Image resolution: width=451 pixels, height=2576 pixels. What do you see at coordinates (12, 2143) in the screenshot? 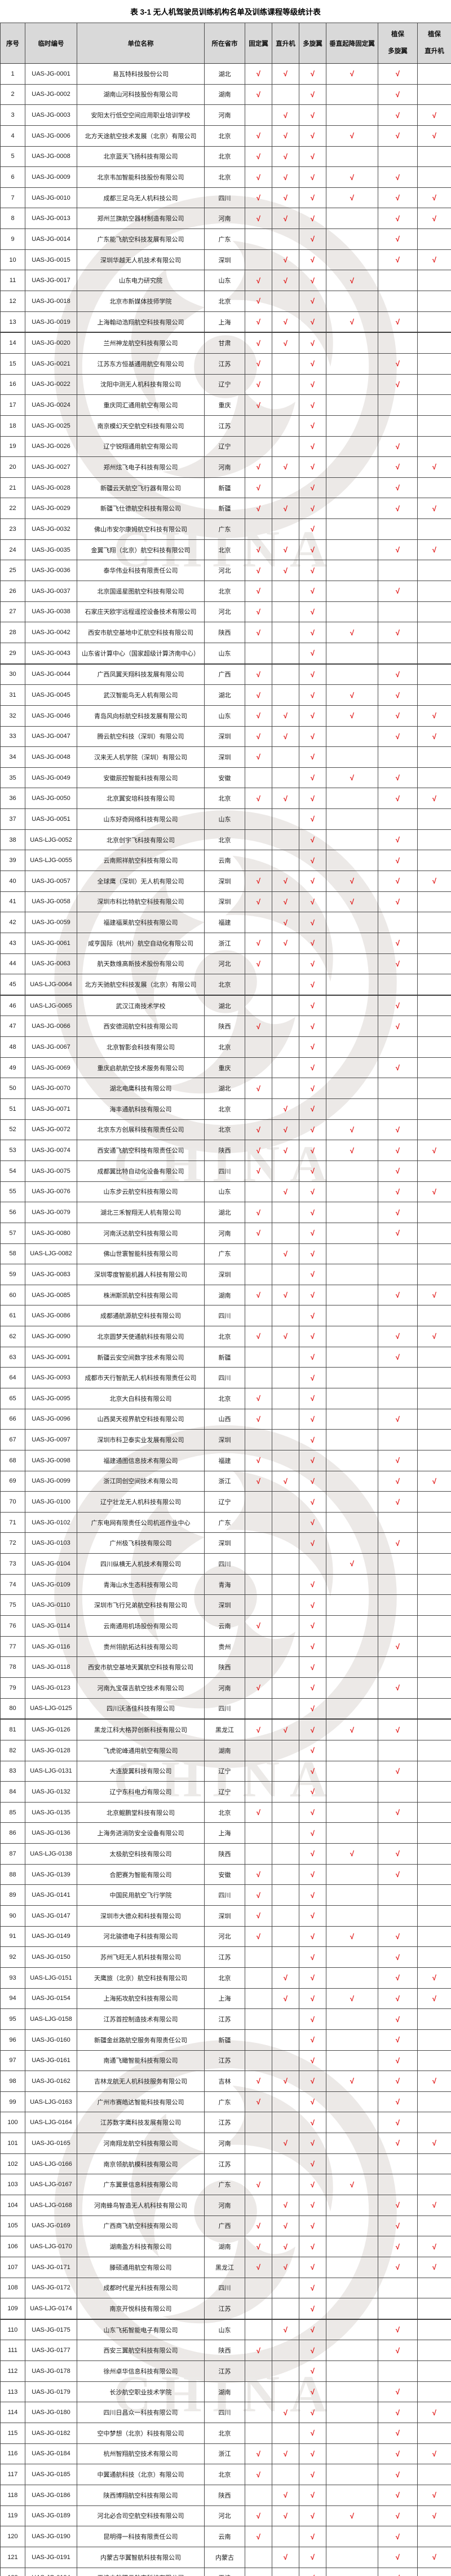
I see `row-no: 101` at bounding box center [12, 2143].